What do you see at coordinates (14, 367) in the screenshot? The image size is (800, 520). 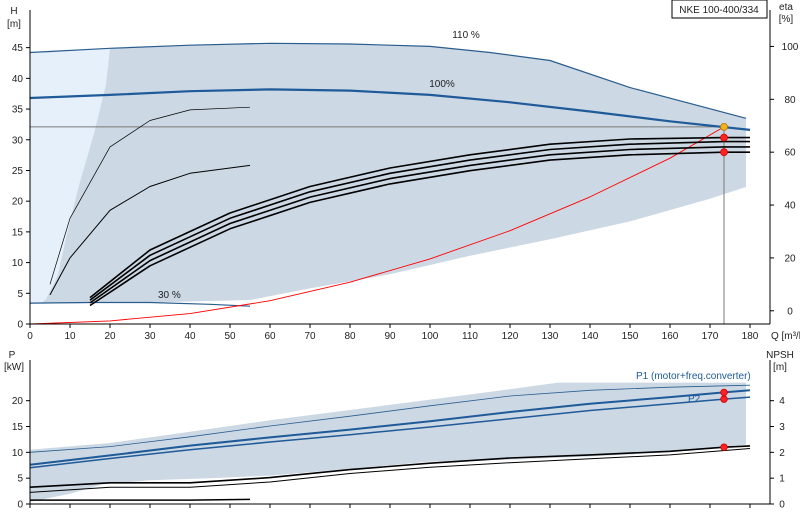 I see `power-y-axis-unit: [kW]` at bounding box center [14, 367].